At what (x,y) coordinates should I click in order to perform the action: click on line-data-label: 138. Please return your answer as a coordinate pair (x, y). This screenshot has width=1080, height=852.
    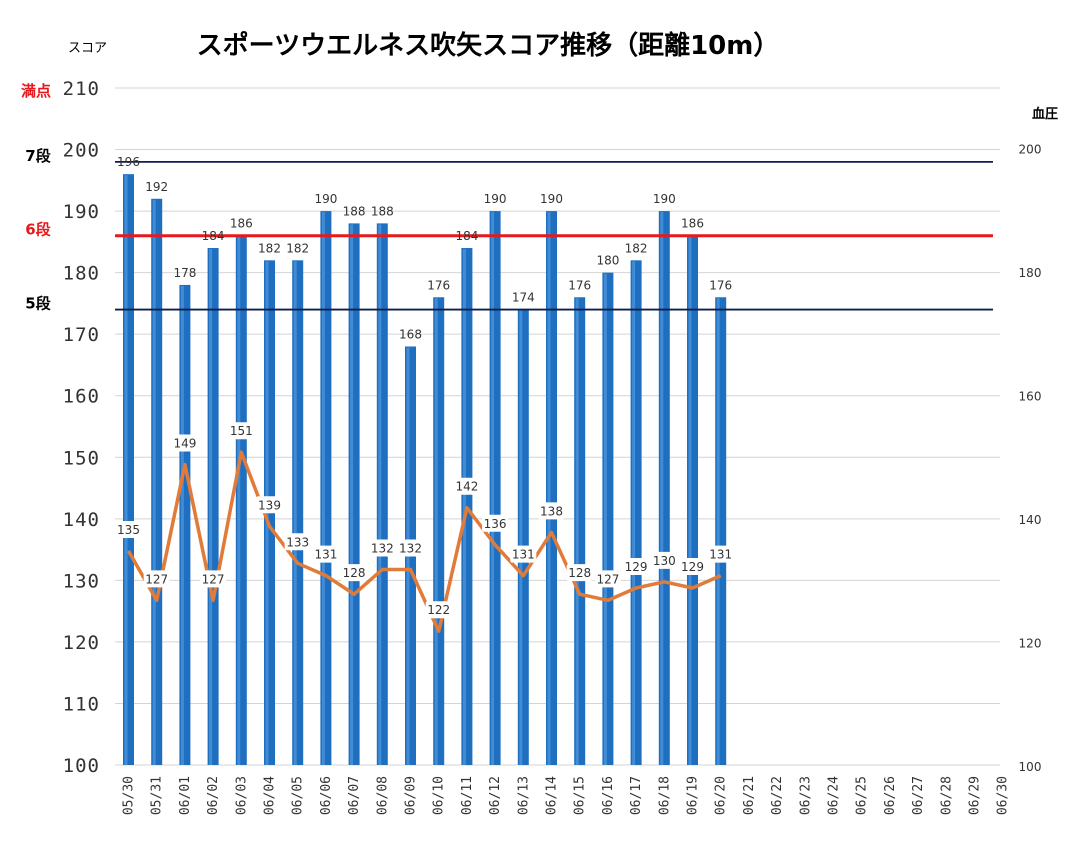
    Looking at the image, I should click on (551, 511).